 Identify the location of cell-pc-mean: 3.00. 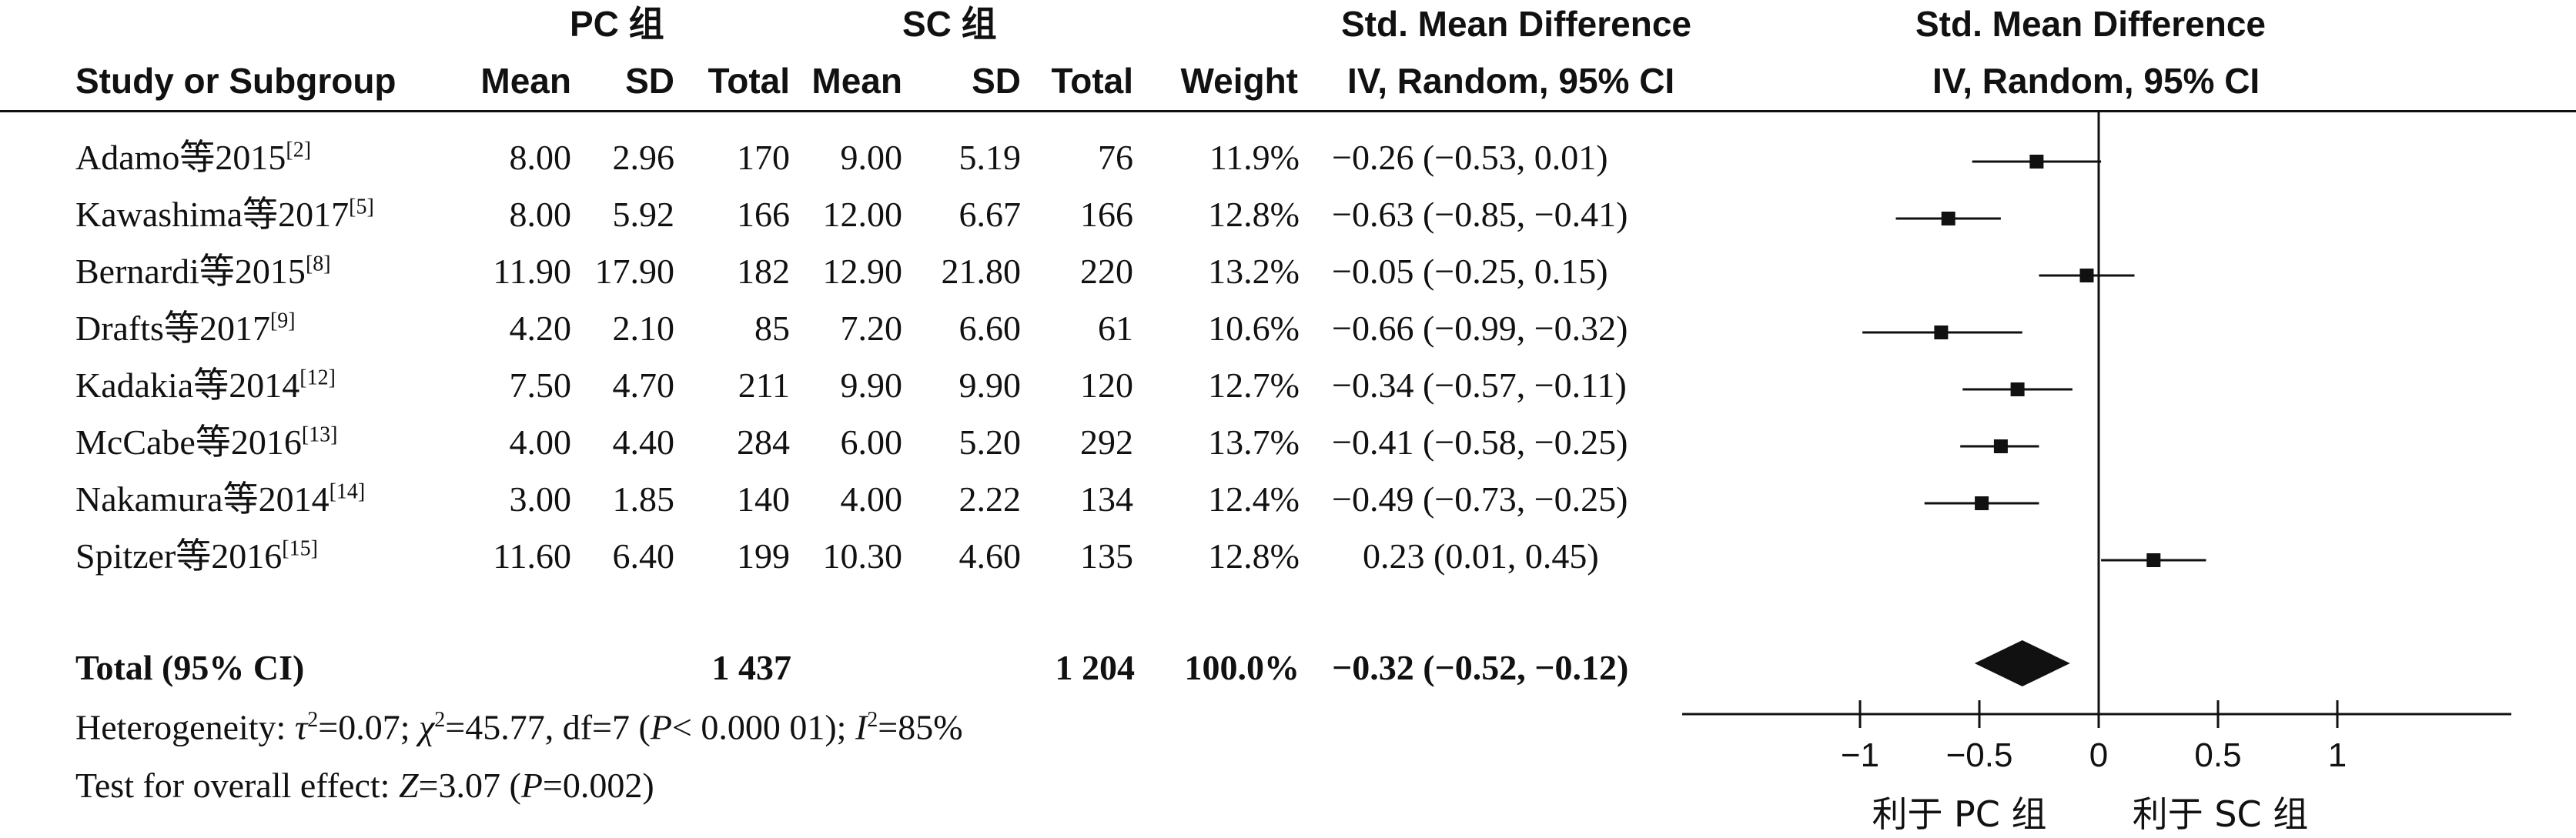
(541, 499).